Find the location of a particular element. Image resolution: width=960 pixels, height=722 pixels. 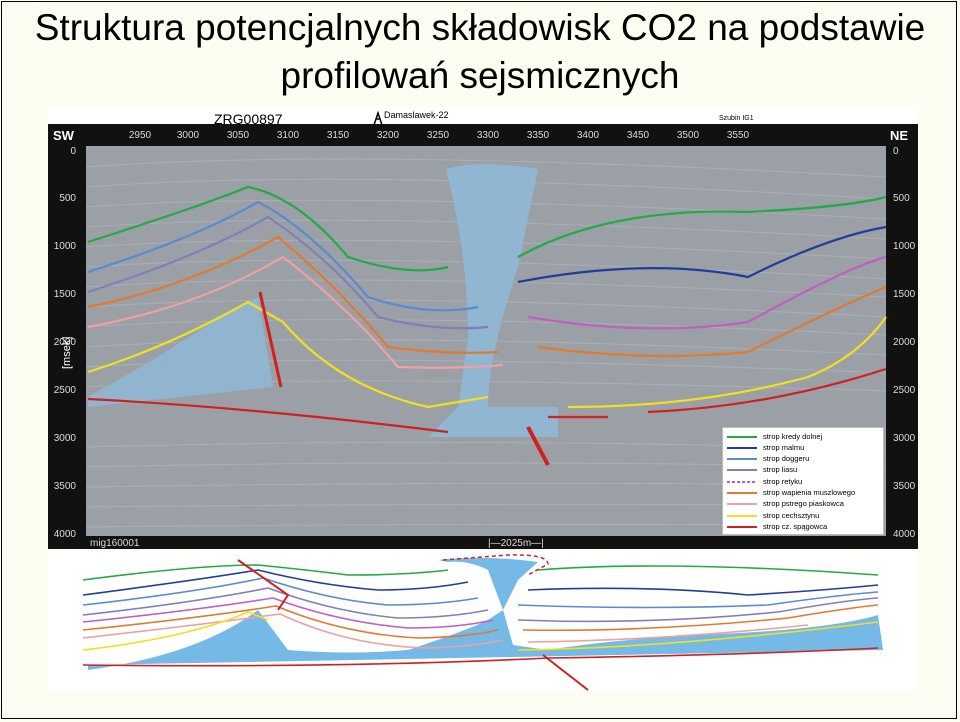

legend-item: strop kredy dolnej is located at coordinates (804, 436).